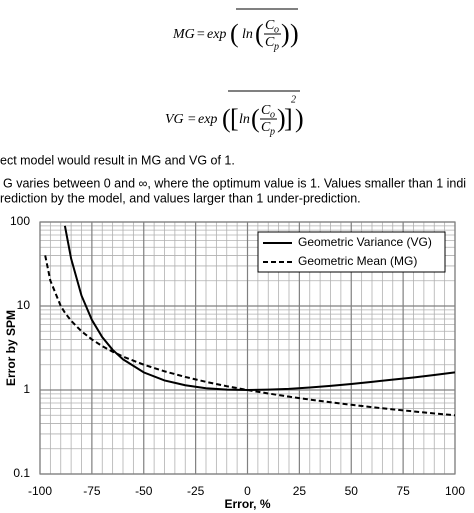 Image resolution: width=474 pixels, height=513 pixels. I want to click on formula-mg: MG = exp ( ln ( C o C p ) ), so click(235, 30).